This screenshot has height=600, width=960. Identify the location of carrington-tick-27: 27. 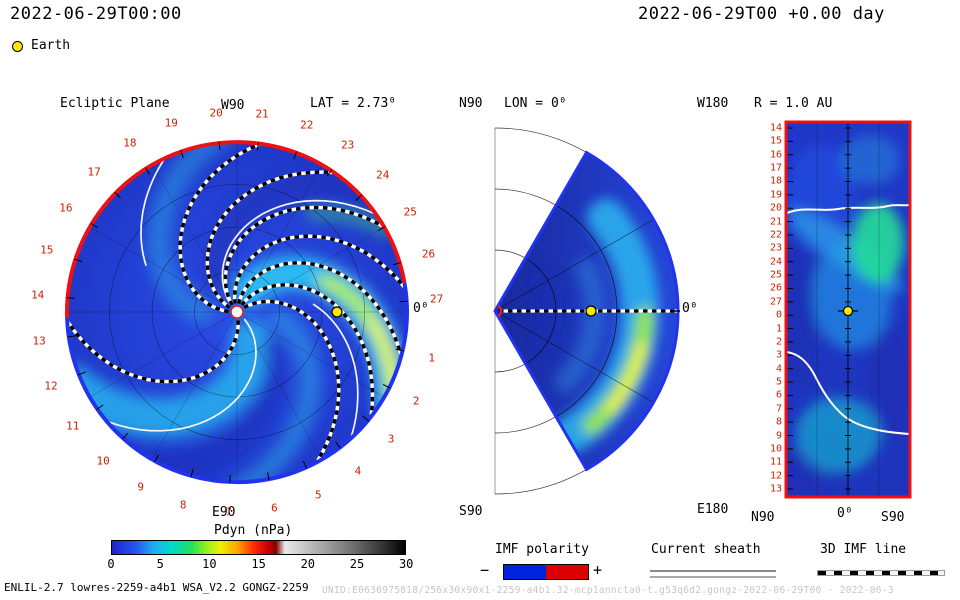
(436, 299).